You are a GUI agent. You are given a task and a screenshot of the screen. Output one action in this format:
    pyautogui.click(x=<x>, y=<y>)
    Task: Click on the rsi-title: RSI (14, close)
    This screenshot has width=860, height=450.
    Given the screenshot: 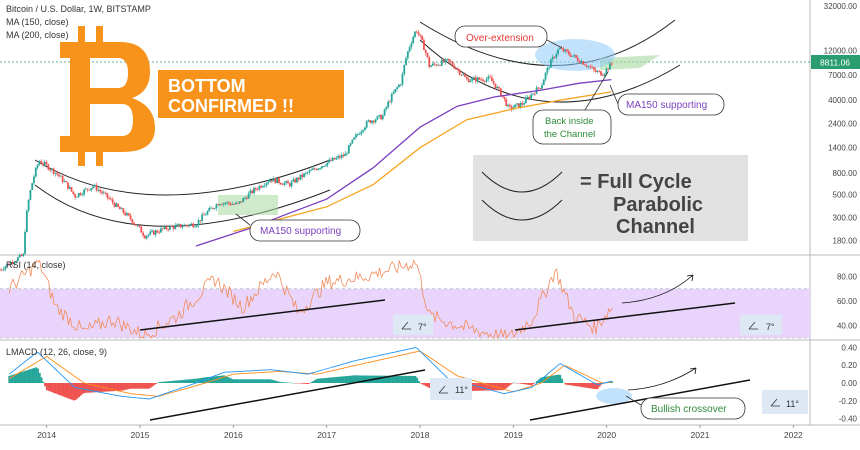 What is the action you would take?
    pyautogui.click(x=36, y=265)
    